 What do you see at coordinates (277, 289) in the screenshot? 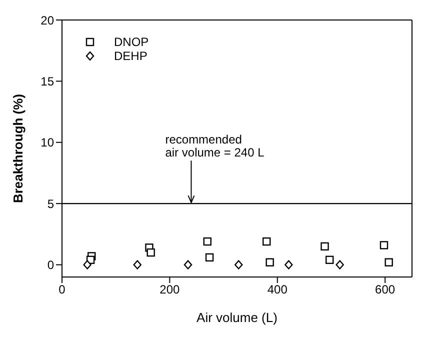
I see `x-tick-label: 400` at bounding box center [277, 289].